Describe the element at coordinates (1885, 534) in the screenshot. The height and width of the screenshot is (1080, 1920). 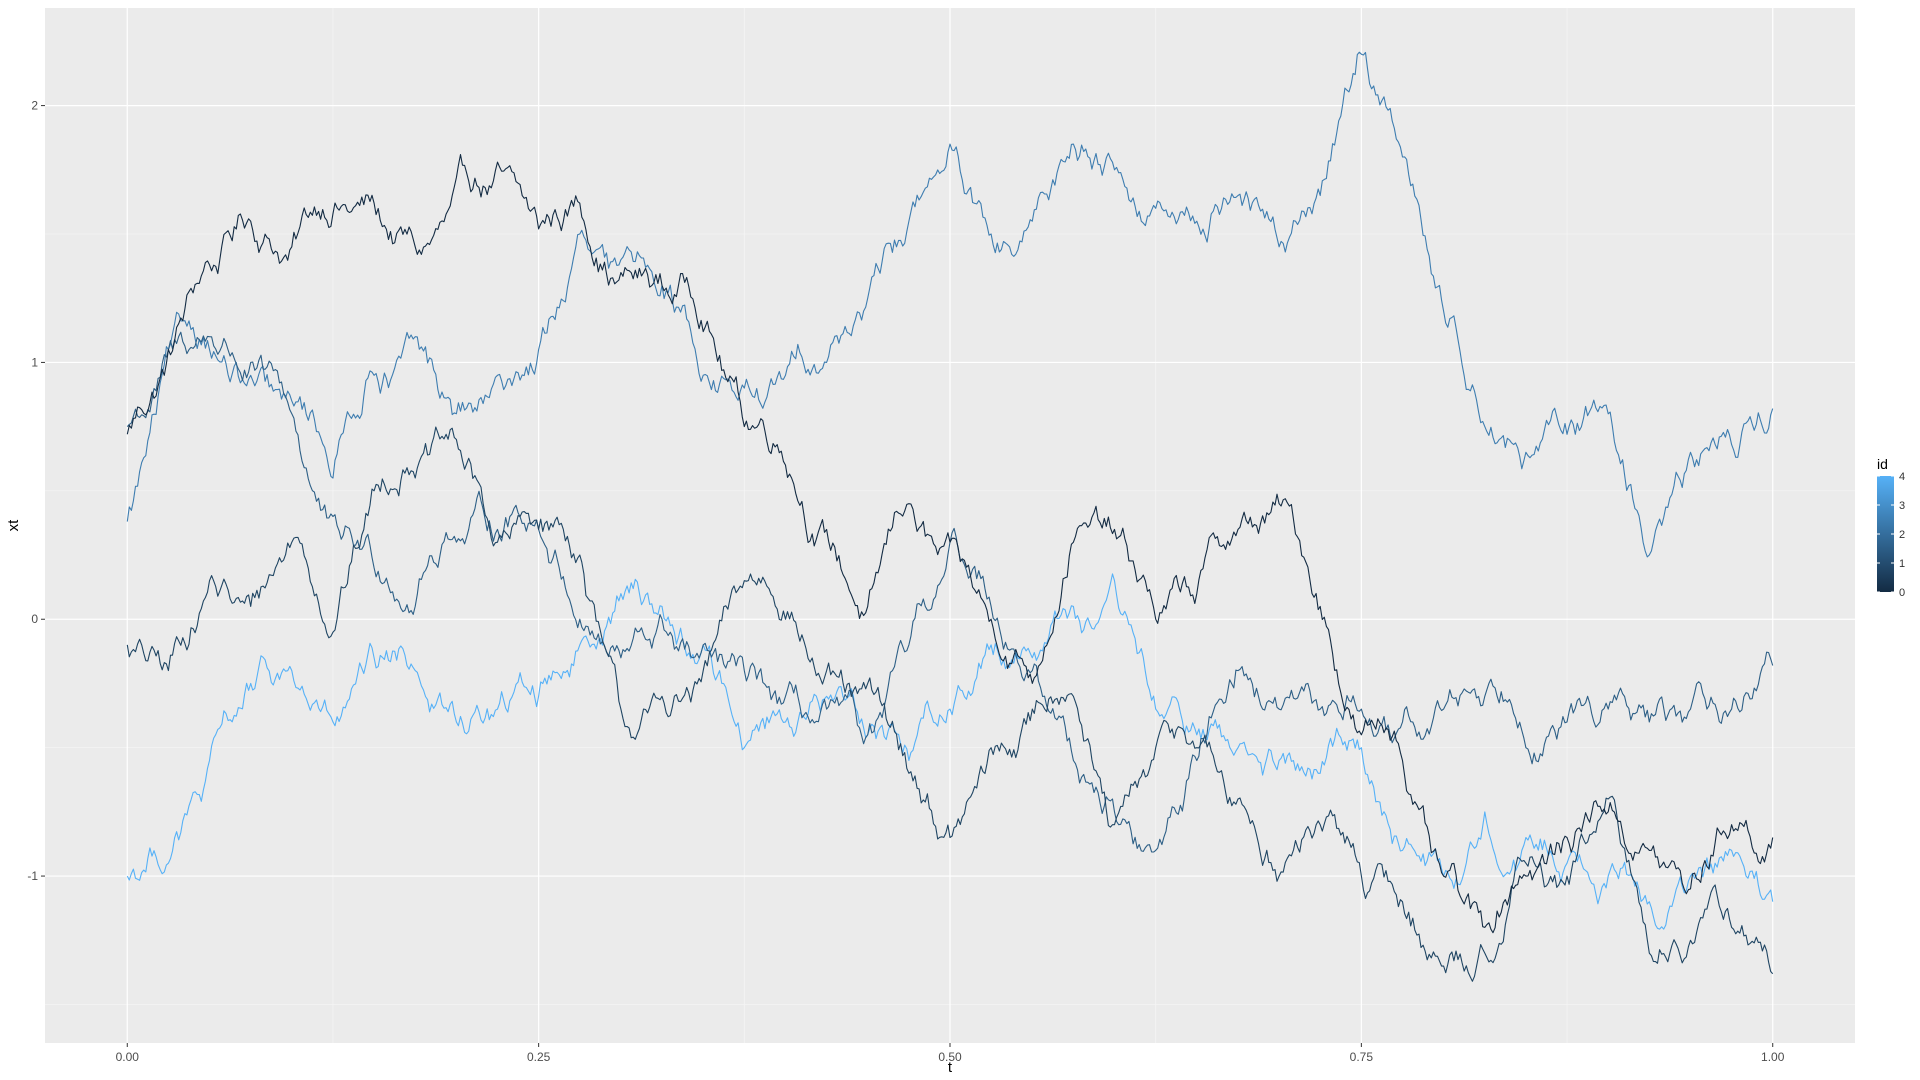
I see `legend-colorbar` at that location.